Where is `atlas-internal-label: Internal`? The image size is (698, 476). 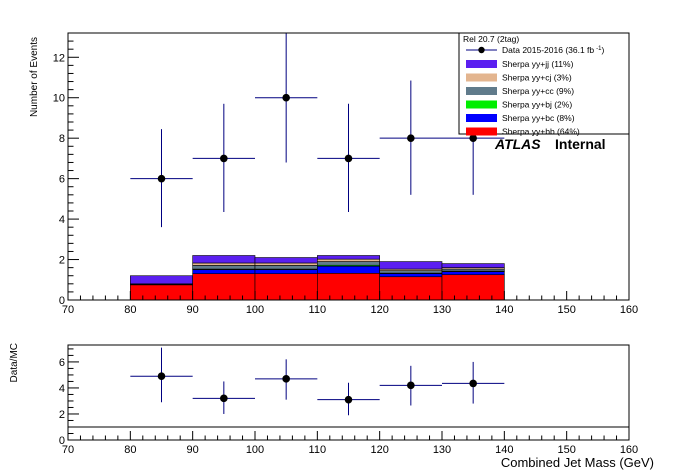
atlas-internal-label: Internal is located at coordinates (580, 144).